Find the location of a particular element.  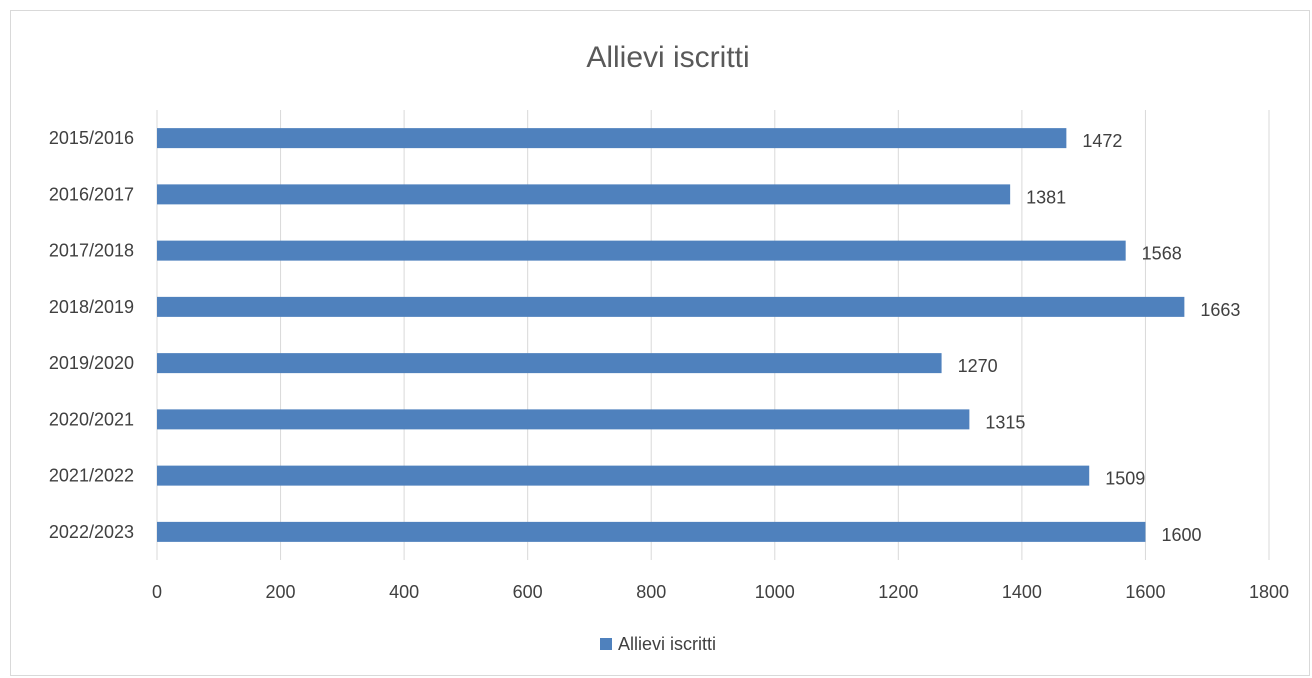

chart-title: Allievi iscritti is located at coordinates (667, 57).